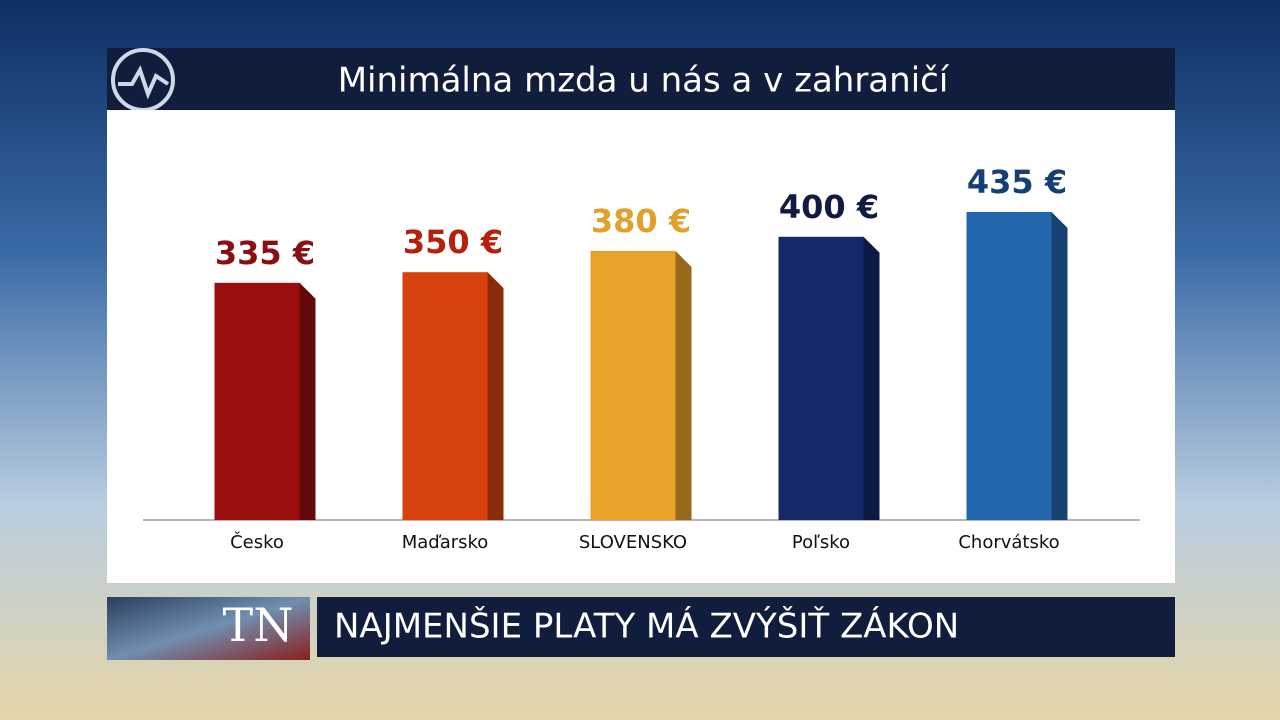 This screenshot has height=720, width=1280. Describe the element at coordinates (641, 221) in the screenshot. I see `value-label: 380 €` at that location.